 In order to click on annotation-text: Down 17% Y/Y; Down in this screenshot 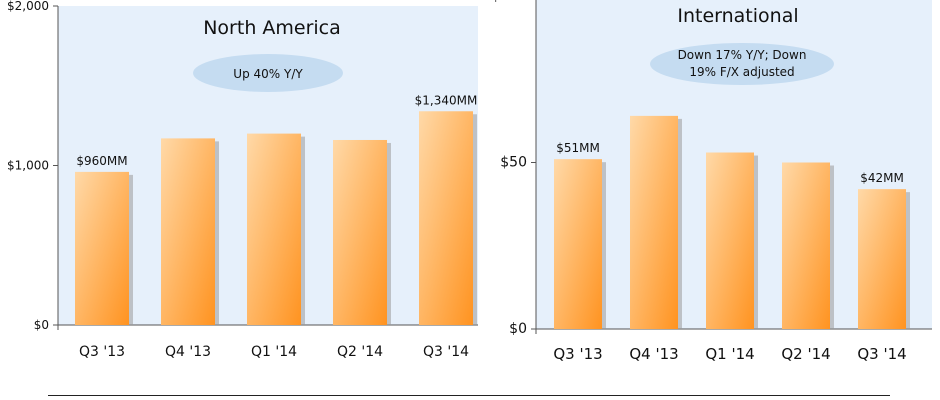, I will do `click(742, 55)`.